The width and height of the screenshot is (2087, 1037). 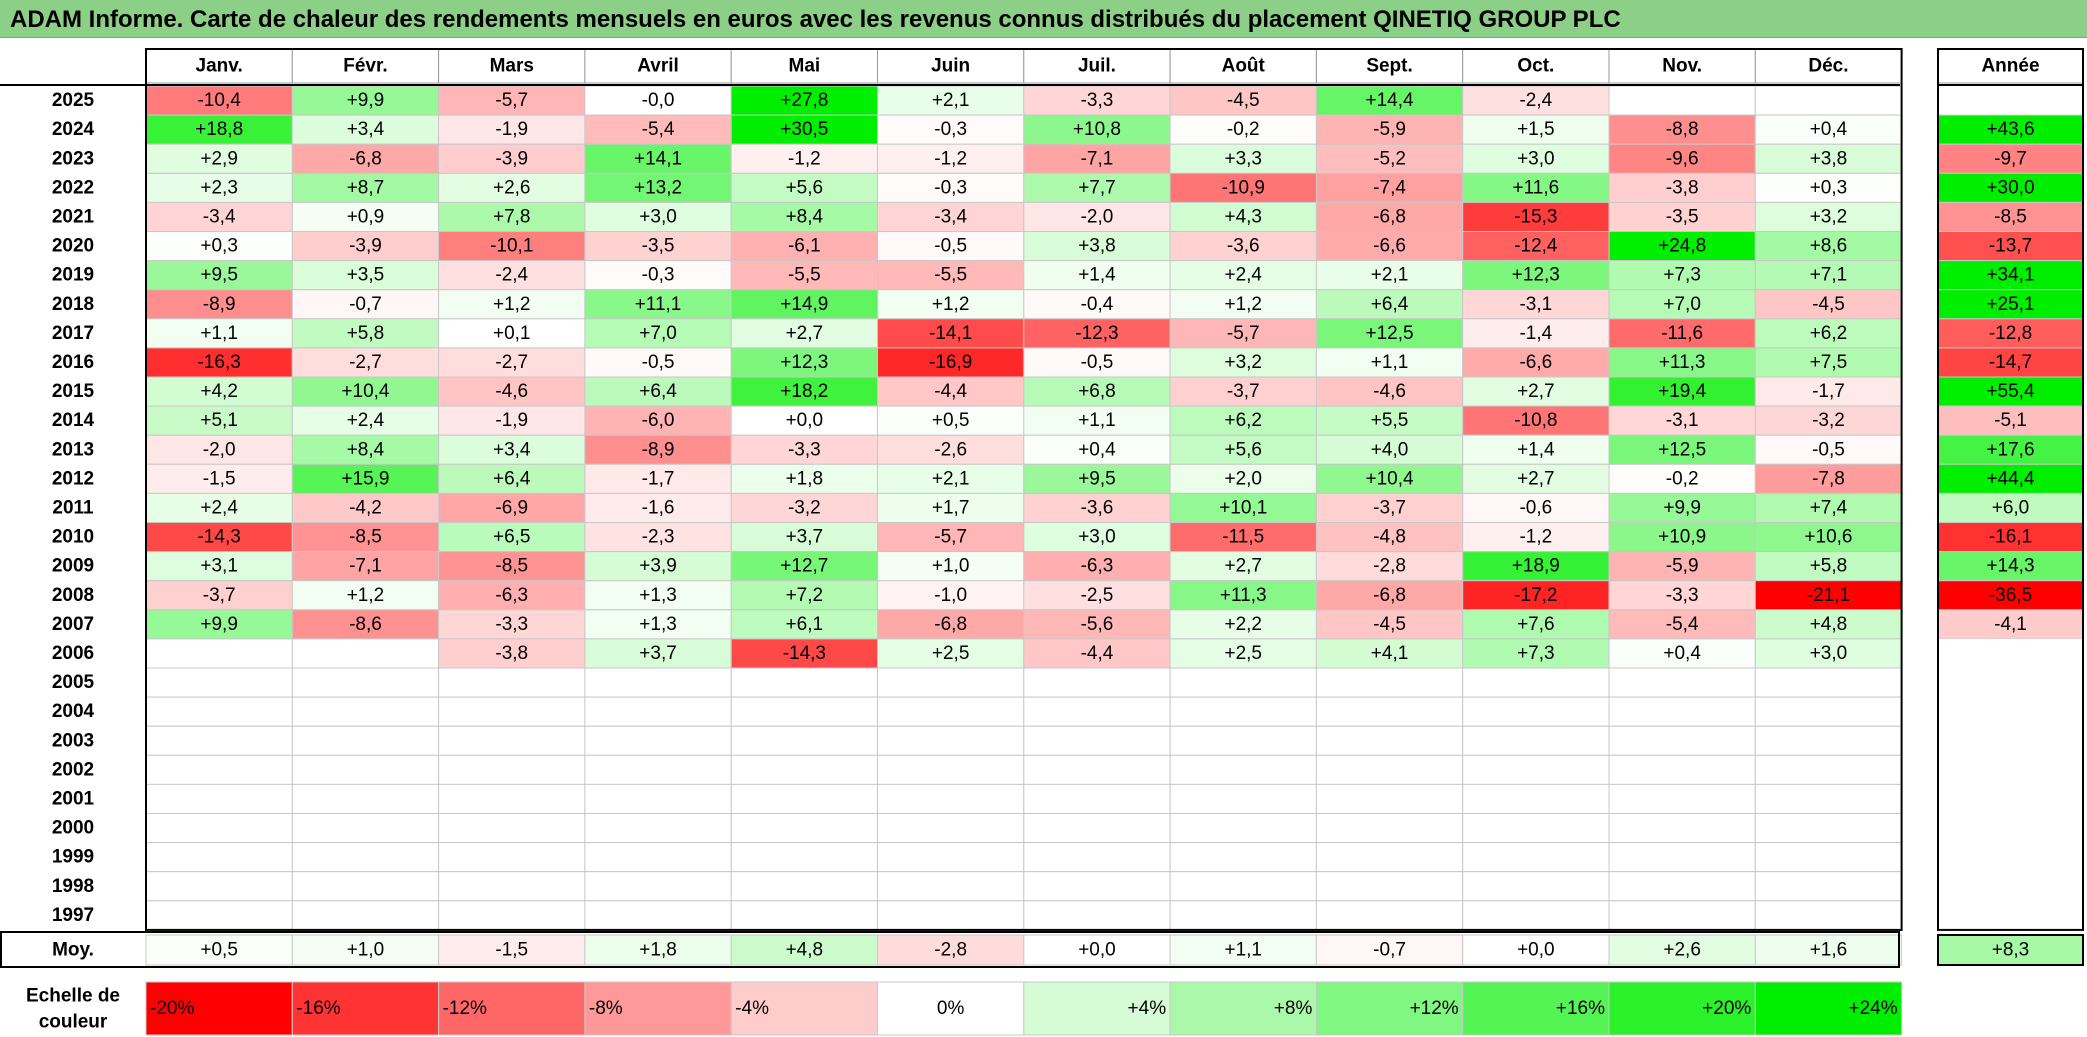 I want to click on cell-value: -8,6, so click(x=365, y=624).